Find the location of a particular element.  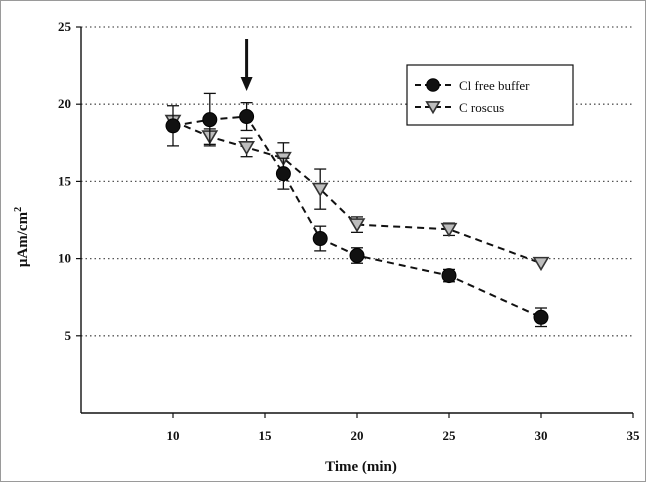

annotation-arrow-head is located at coordinates (246, 84).